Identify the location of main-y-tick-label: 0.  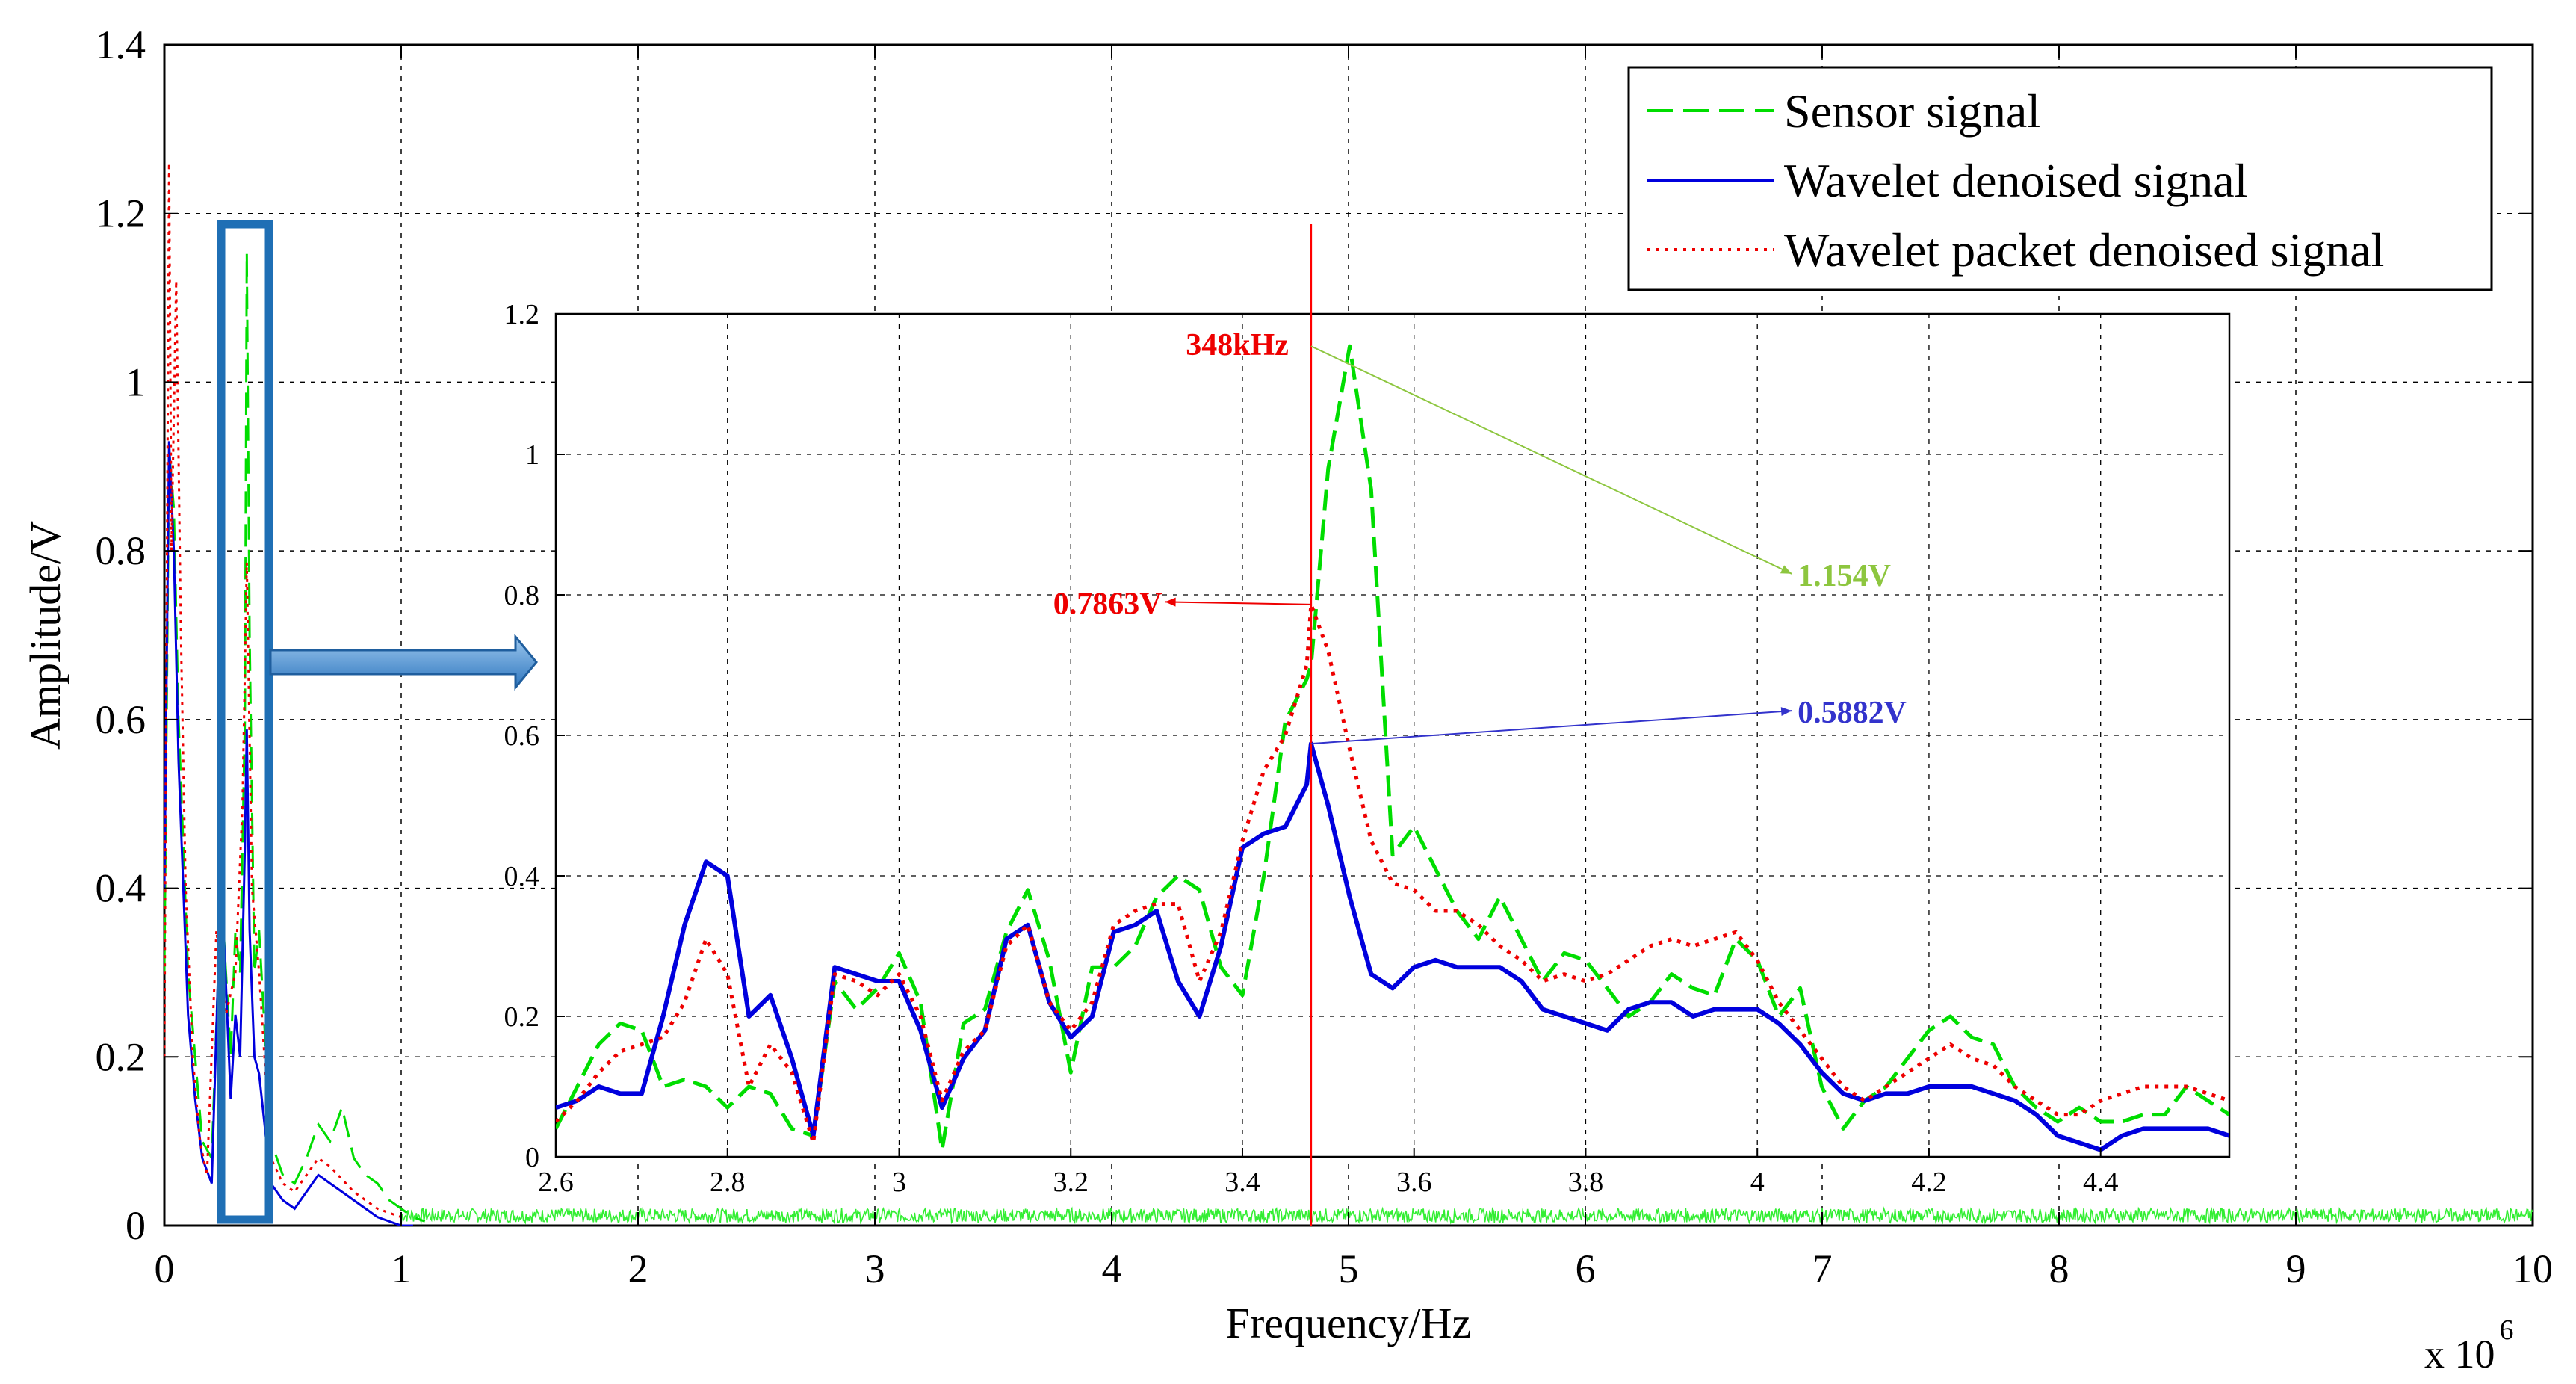
(136, 1225).